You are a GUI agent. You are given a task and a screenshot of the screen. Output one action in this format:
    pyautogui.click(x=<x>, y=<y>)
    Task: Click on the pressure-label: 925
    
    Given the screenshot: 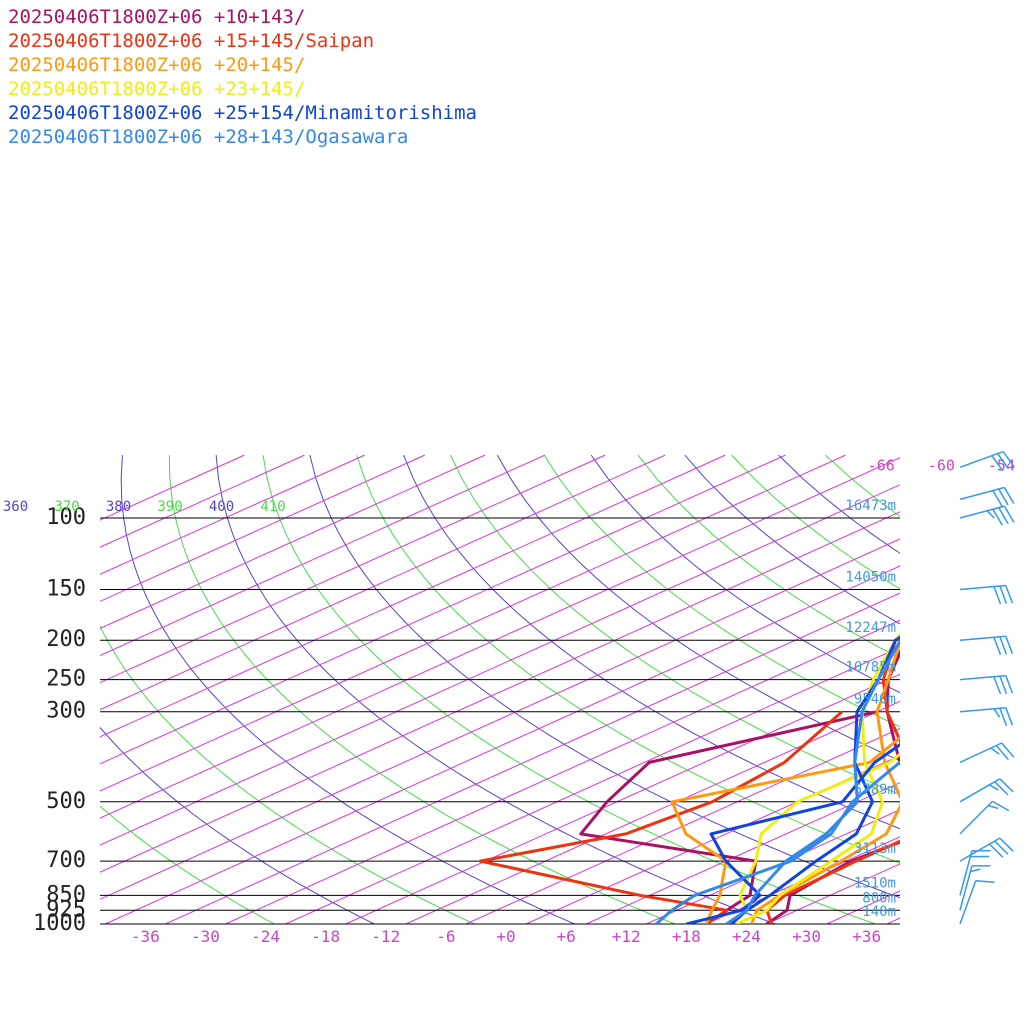 What is the action you would take?
    pyautogui.click(x=66, y=909)
    